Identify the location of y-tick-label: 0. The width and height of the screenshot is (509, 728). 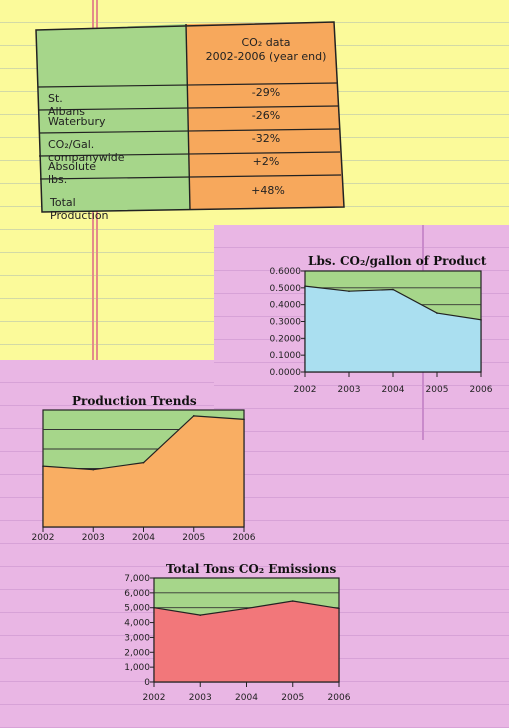
(147, 683).